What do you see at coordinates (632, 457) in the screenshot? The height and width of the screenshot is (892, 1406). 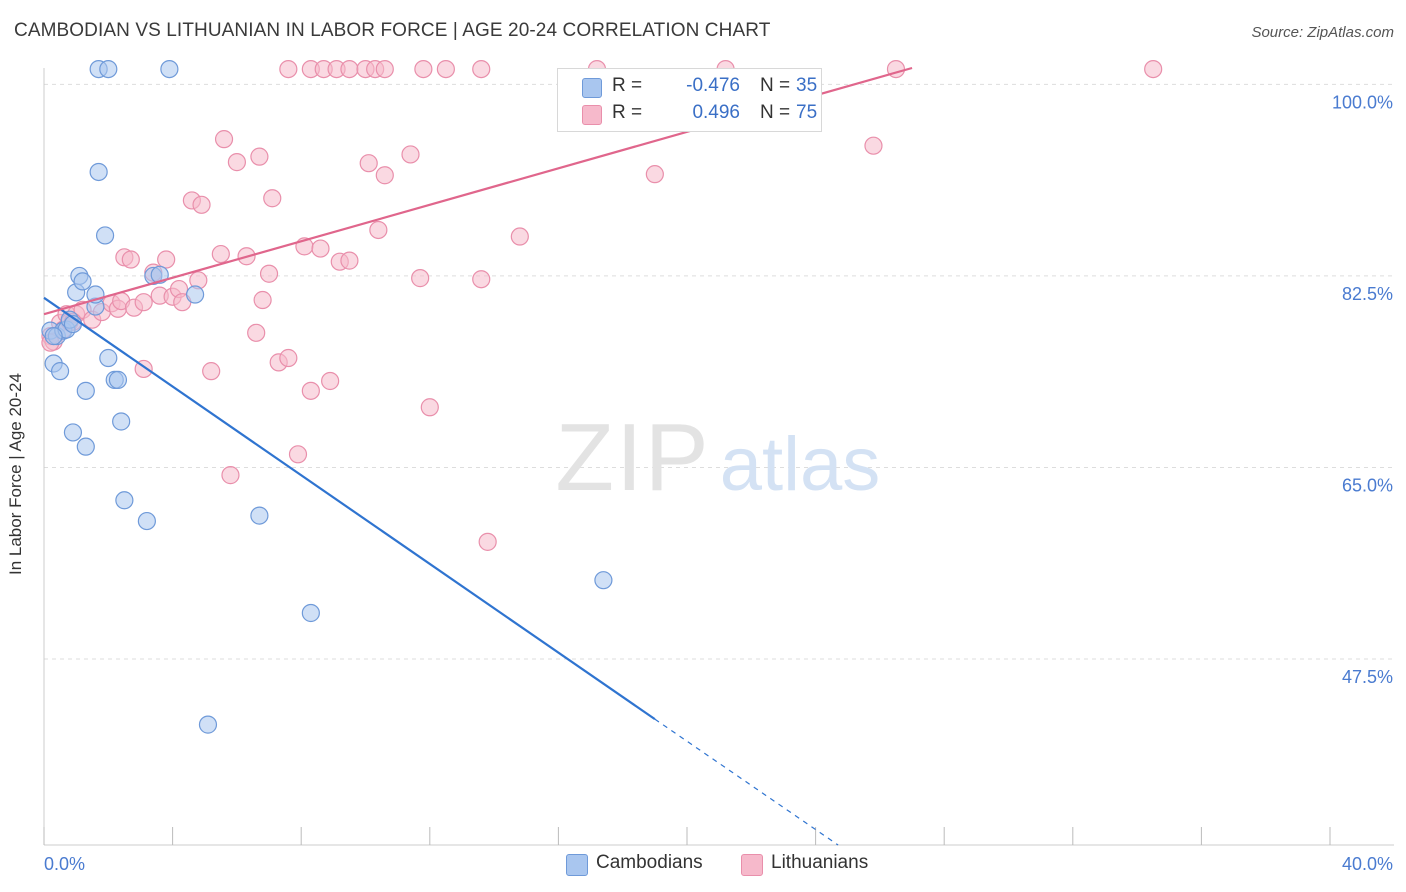 I see `watermark-zip: ZIP` at bounding box center [632, 457].